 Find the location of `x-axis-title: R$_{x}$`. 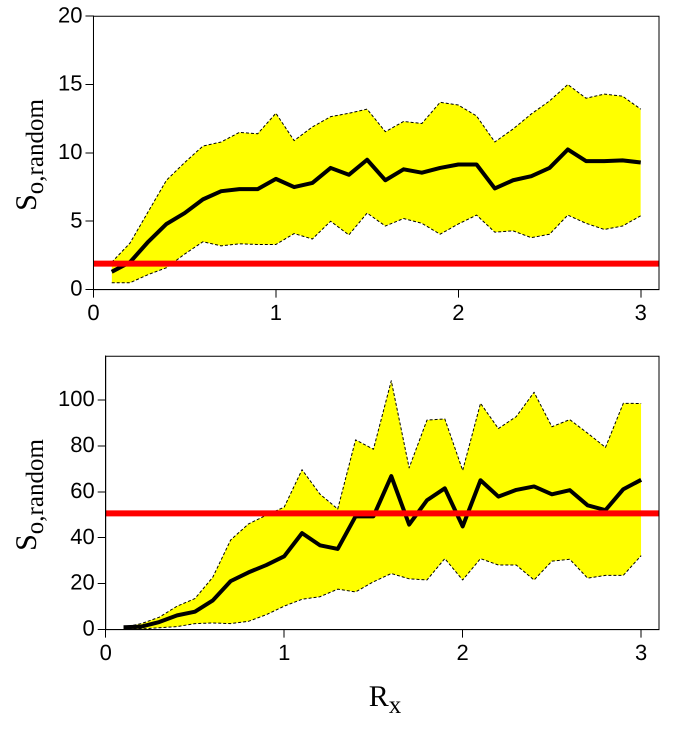

x-axis-title: R$_{x}$ is located at coordinates (385, 700).